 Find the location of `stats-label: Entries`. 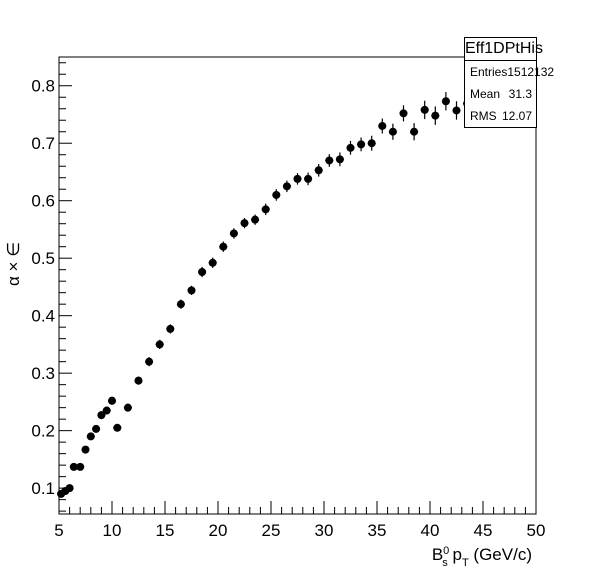

stats-label: Entries is located at coordinates (489, 72).